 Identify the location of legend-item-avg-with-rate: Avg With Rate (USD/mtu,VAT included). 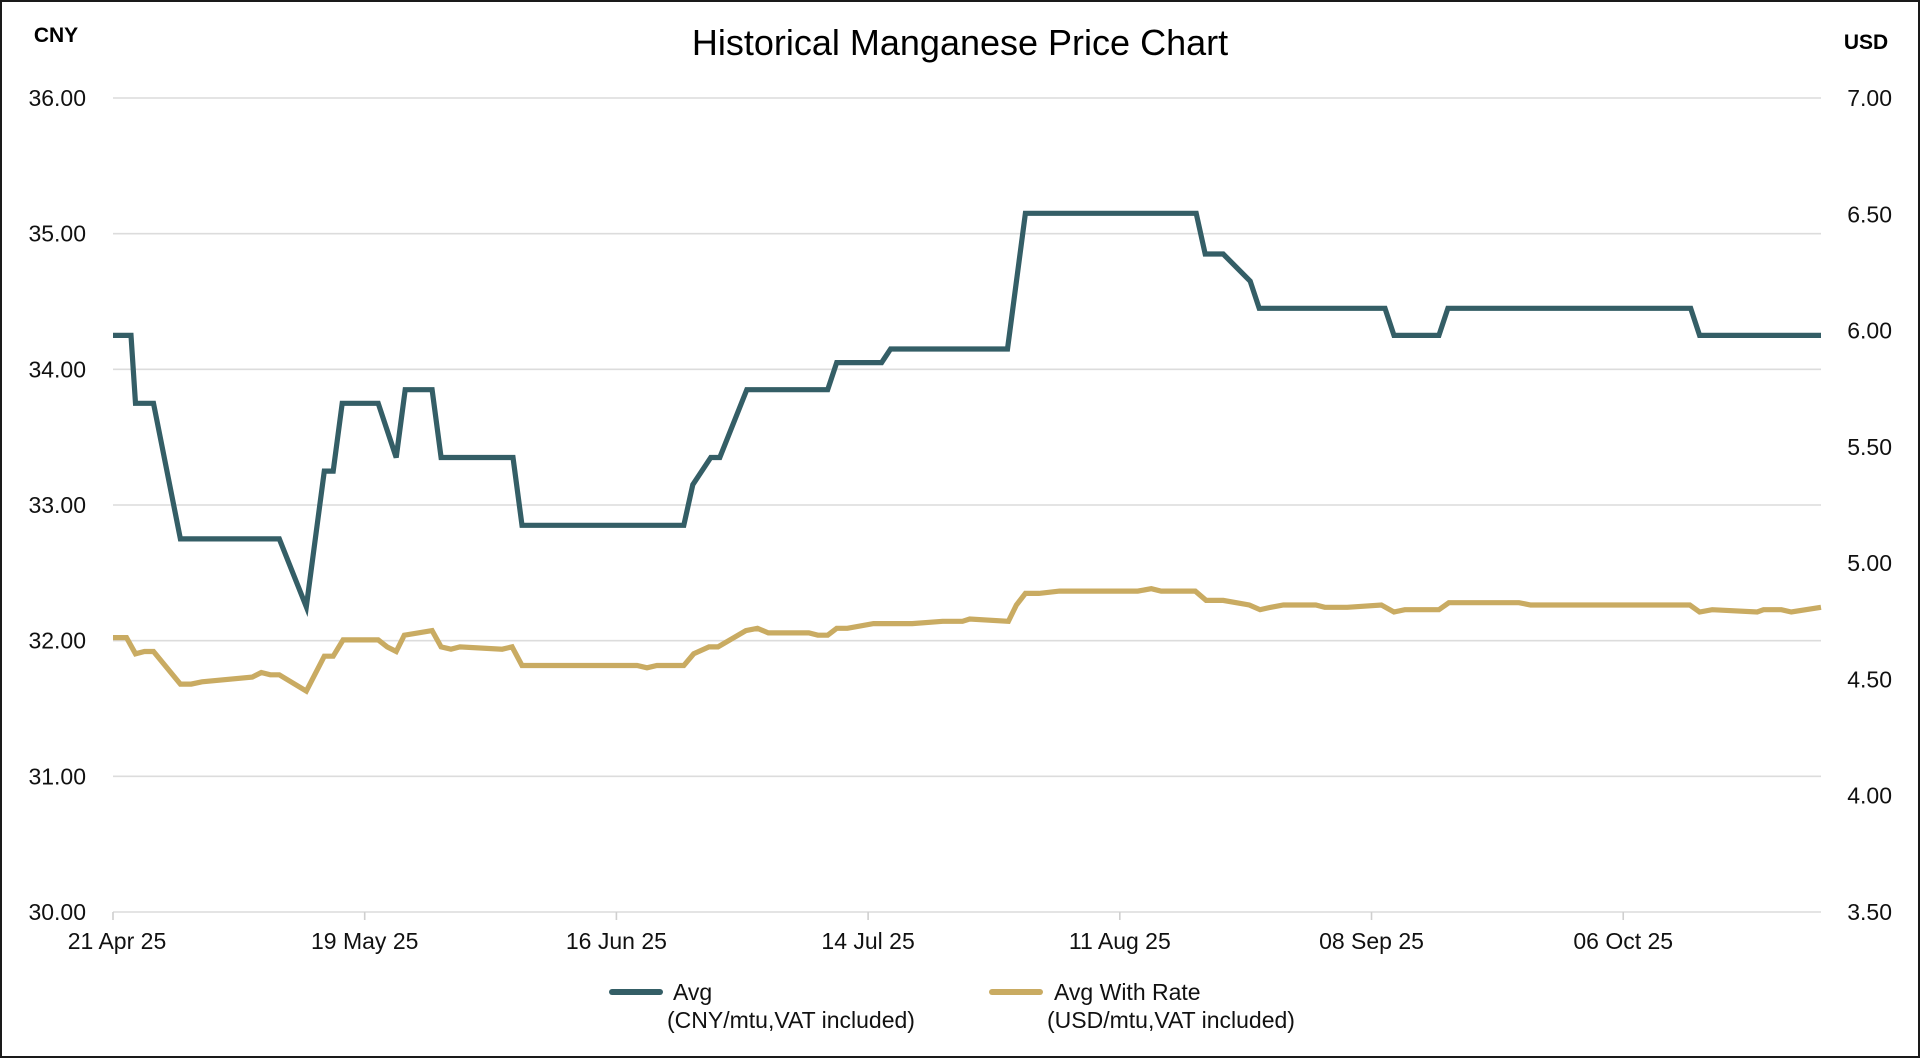
(1142, 1006).